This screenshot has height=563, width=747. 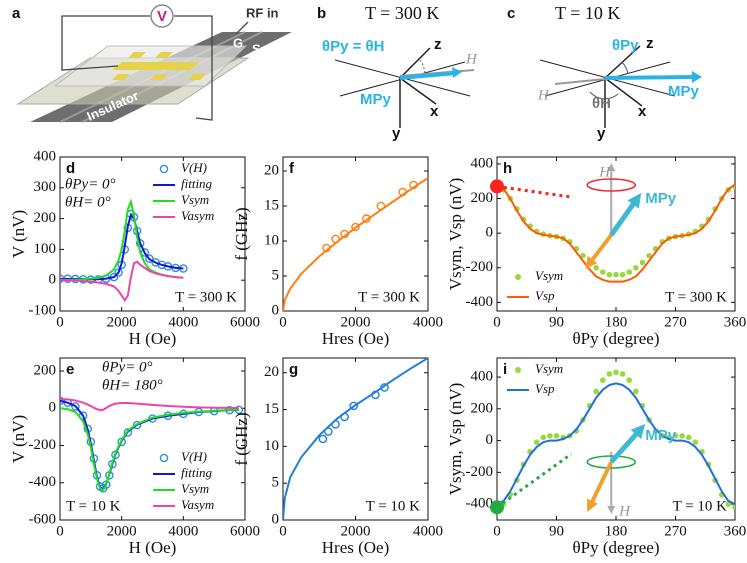 What do you see at coordinates (276, 310) in the screenshot?
I see `y-tick-label: 0` at bounding box center [276, 310].